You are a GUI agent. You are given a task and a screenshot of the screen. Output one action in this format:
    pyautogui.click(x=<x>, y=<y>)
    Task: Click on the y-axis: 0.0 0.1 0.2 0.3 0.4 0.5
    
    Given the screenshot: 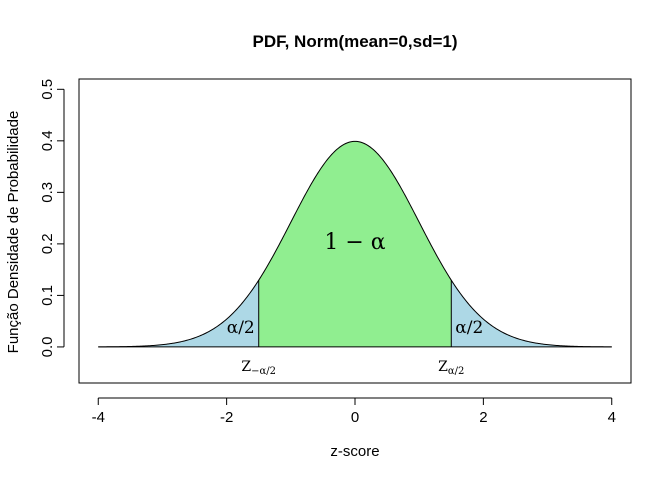 What is the action you would take?
    pyautogui.click(x=52, y=218)
    